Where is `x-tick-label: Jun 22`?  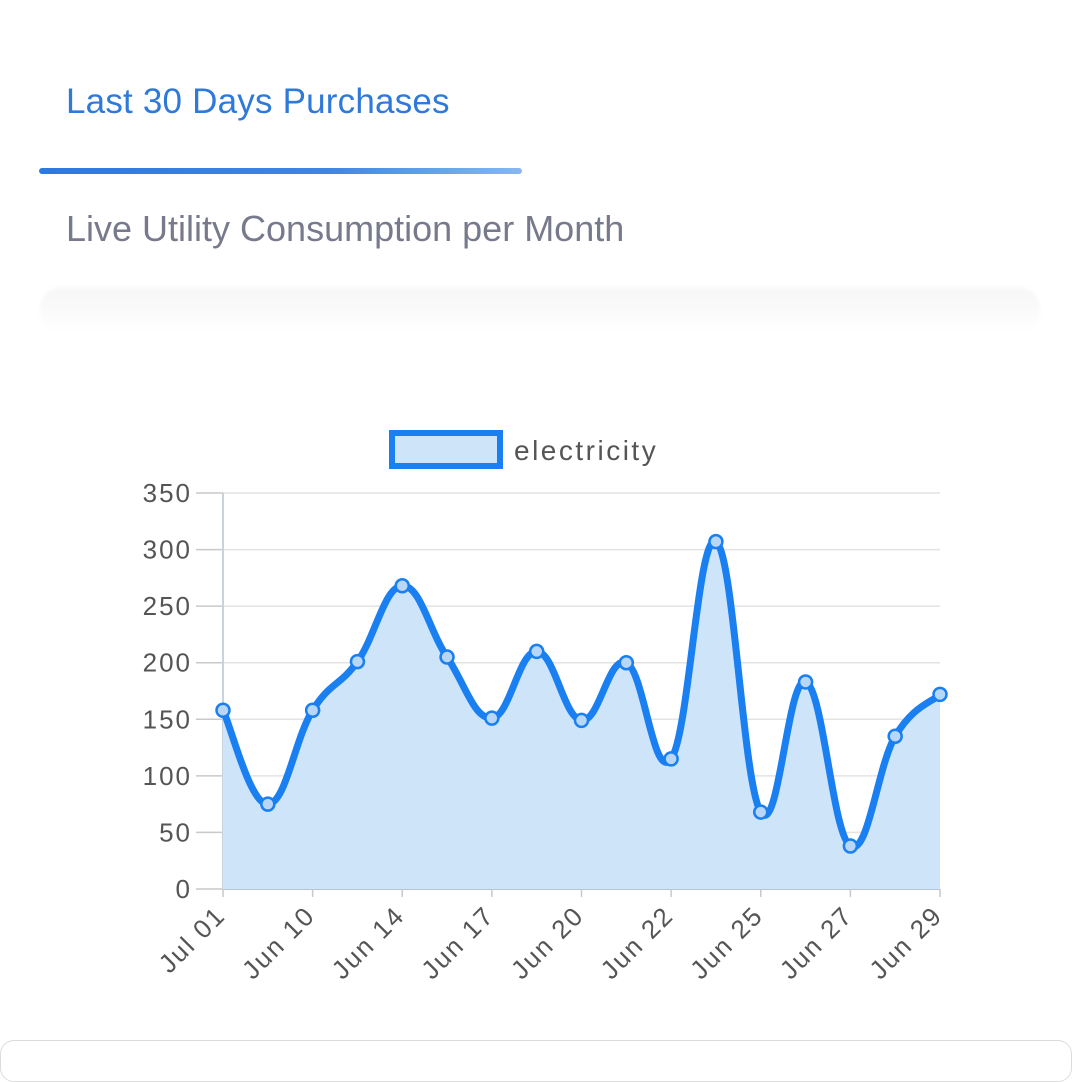 x-tick-label: Jun 22 is located at coordinates (636, 942).